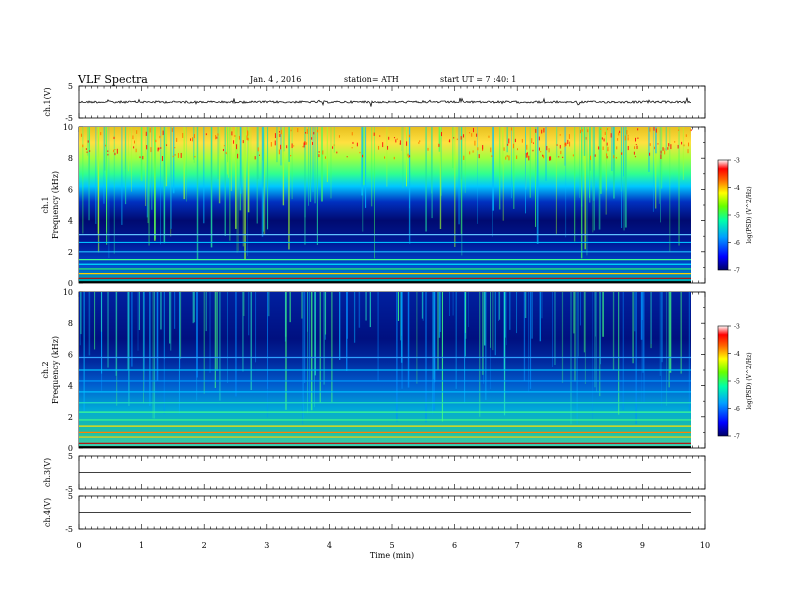 Image resolution: width=792 pixels, height=612 pixels. Describe the element at coordinates (70, 448) in the screenshot. I see `y-tick-label: 0` at that location.